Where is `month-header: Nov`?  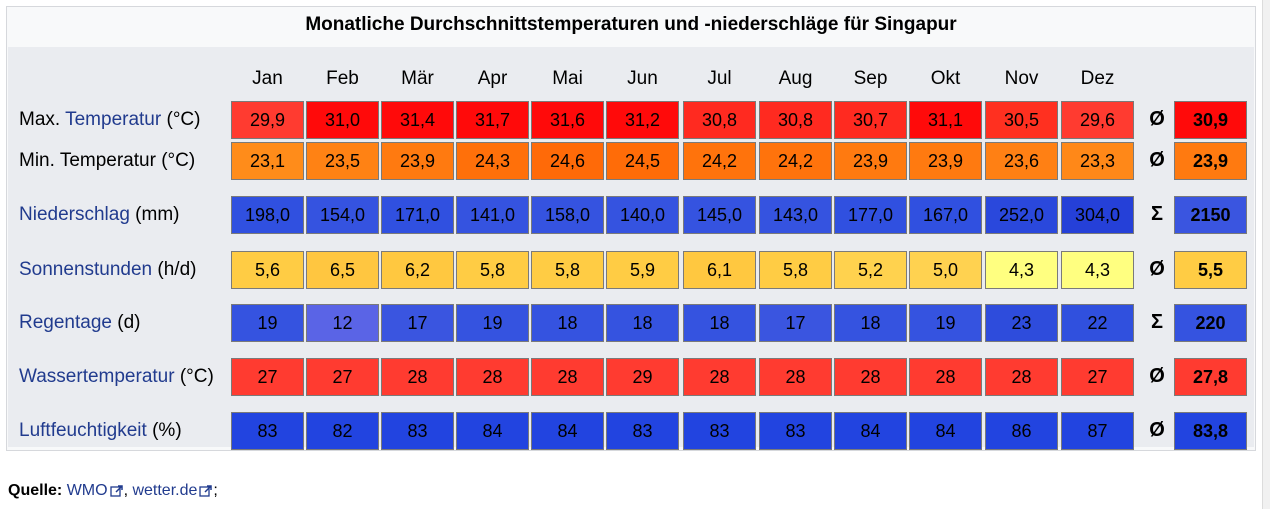
month-header: Nov is located at coordinates (1021, 78).